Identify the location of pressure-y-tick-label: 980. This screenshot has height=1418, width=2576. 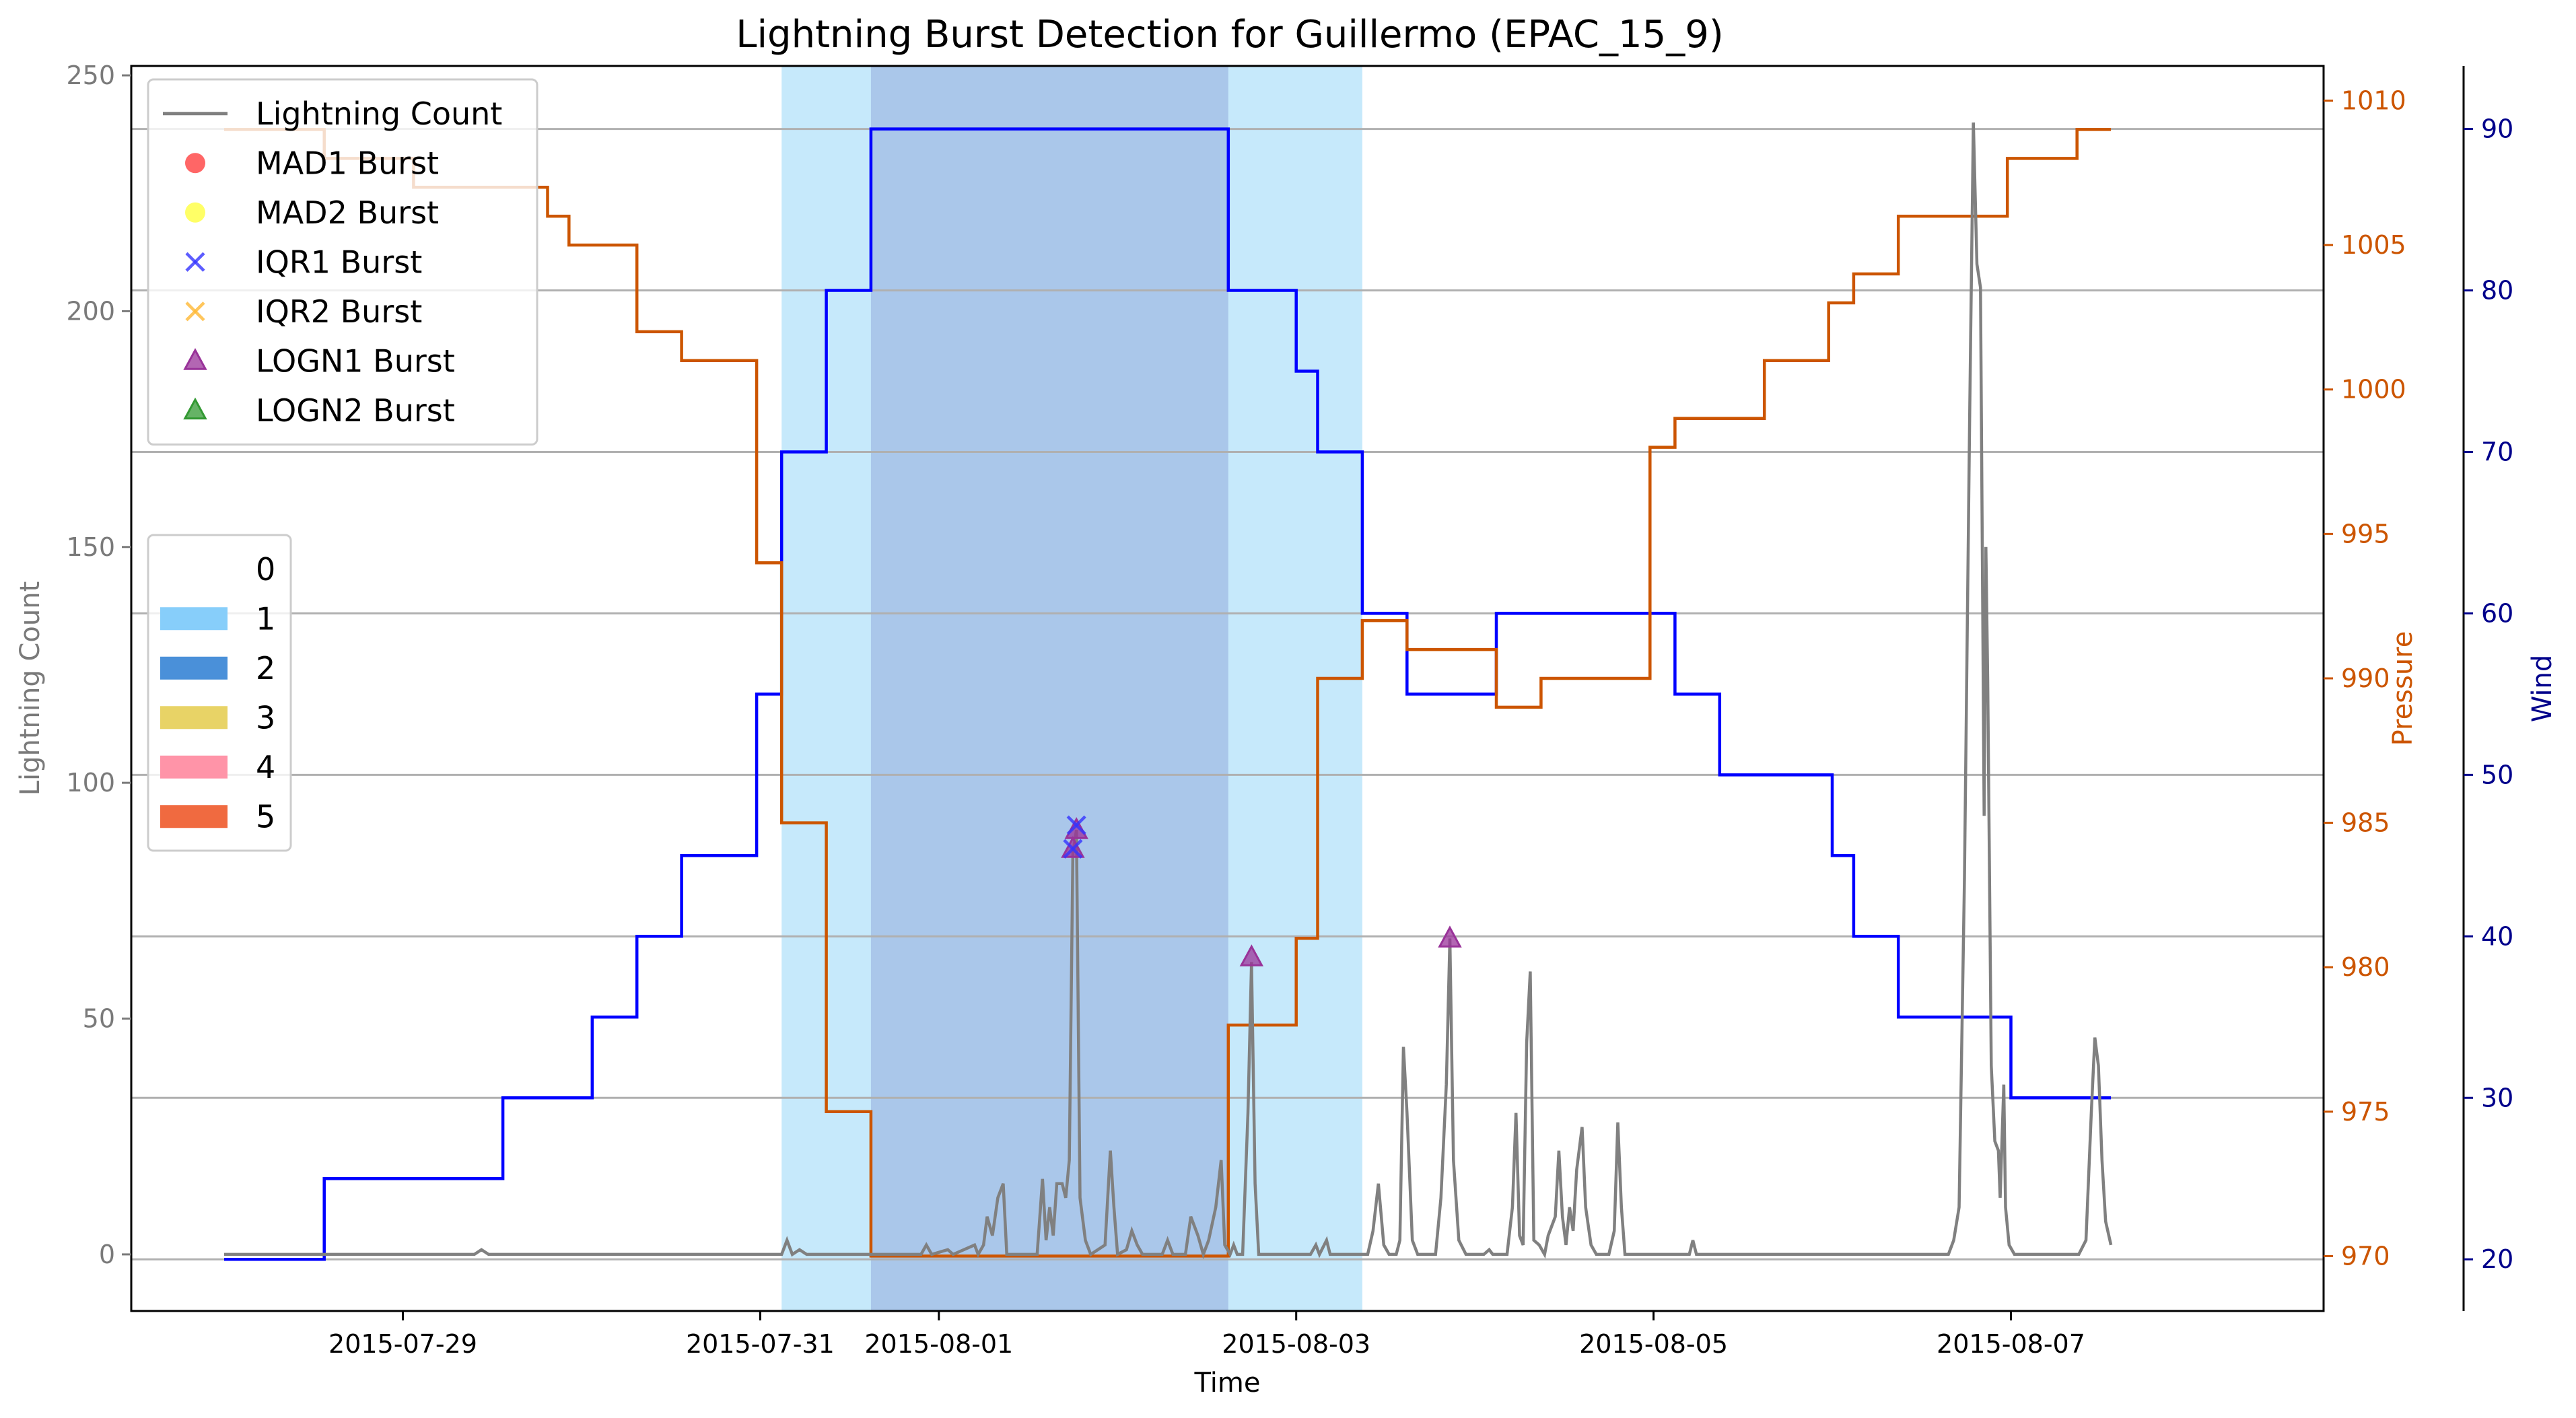
(2365, 967).